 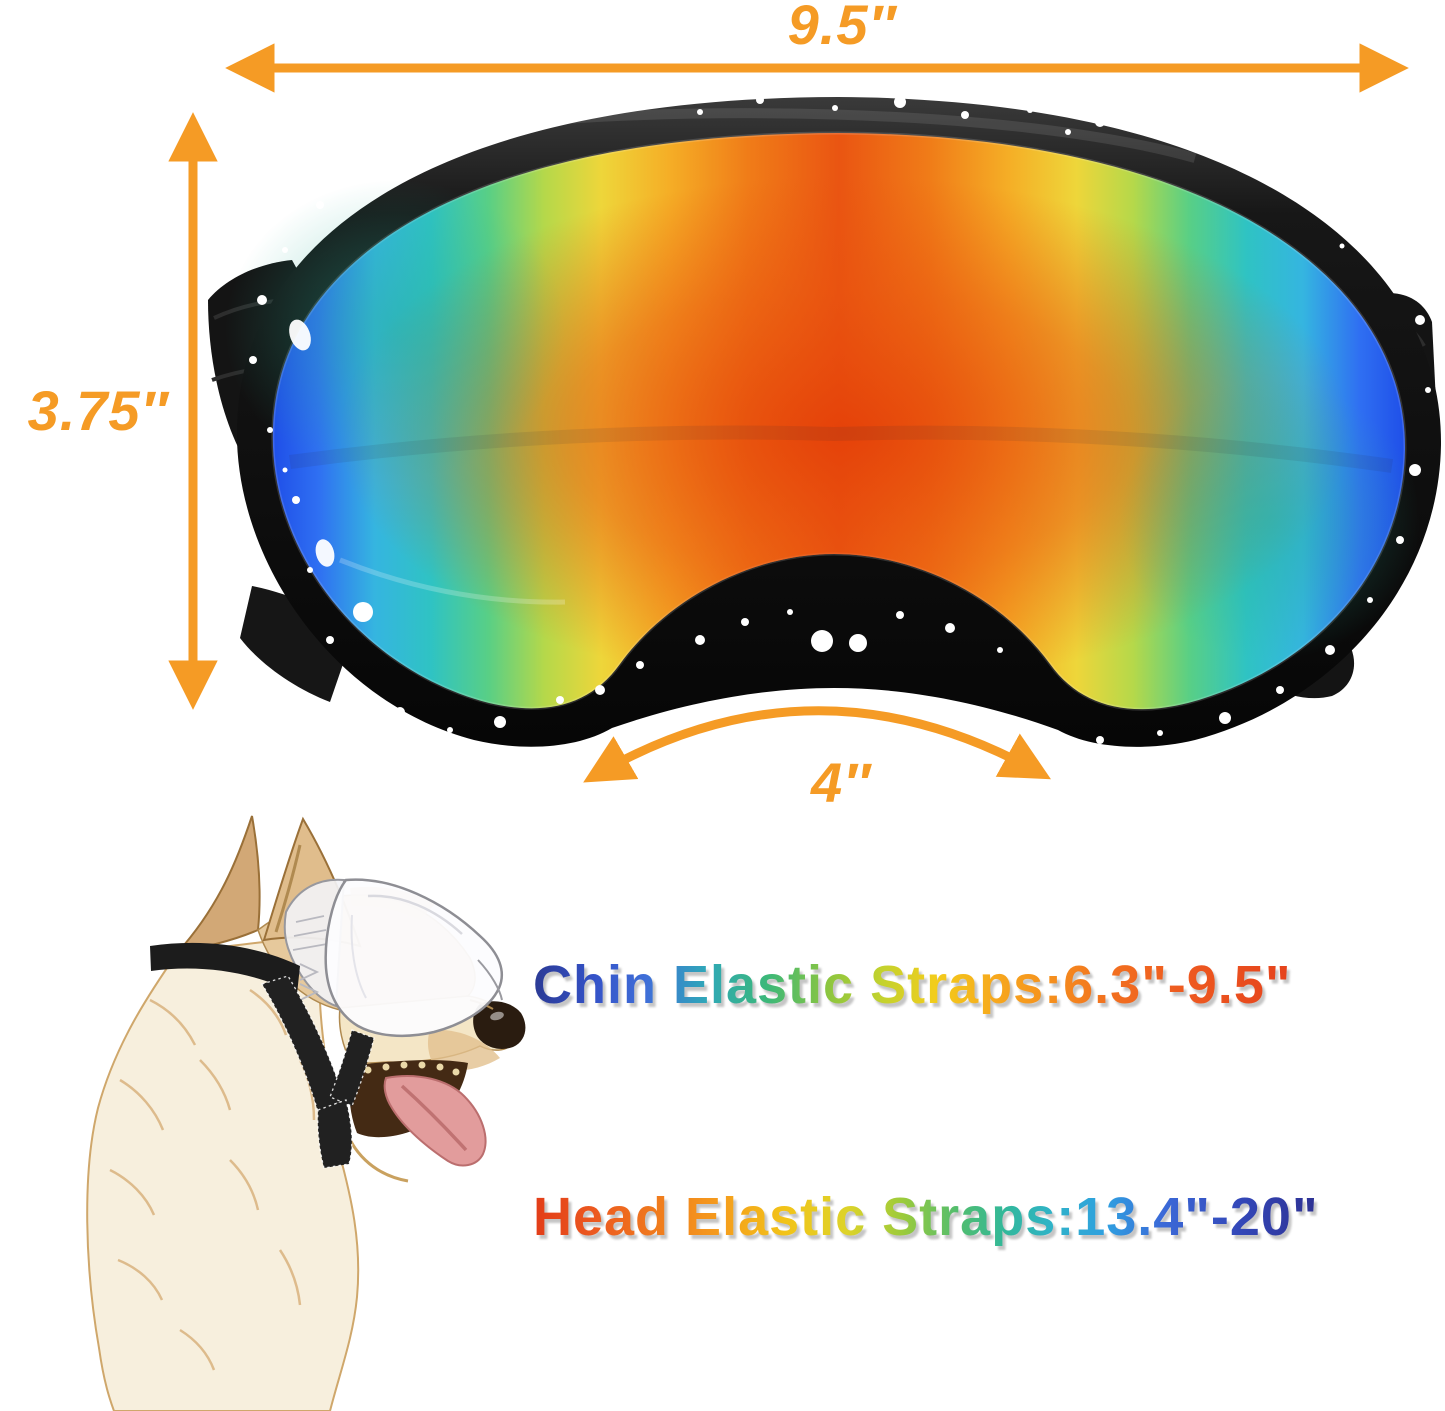 What do you see at coordinates (912, 985) in the screenshot?
I see `chin-strap-spec: Chin Elastic Straps:6.3"-9.5"` at bounding box center [912, 985].